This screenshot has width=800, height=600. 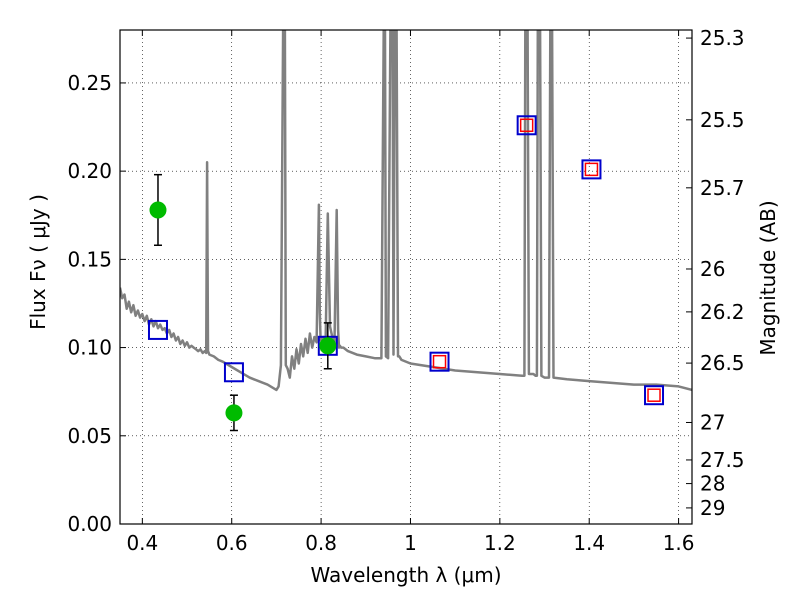 I want to click on x-tick-label: 0.8, so click(x=321, y=543).